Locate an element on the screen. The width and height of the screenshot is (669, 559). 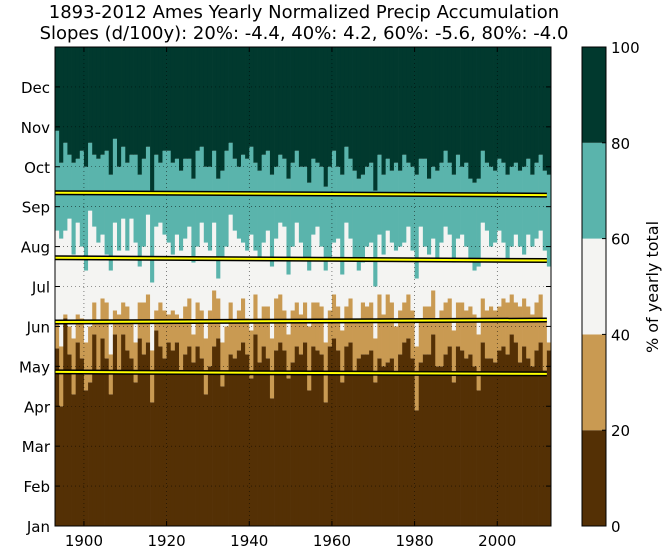
x-tick-label: 1900 is located at coordinates (84, 541).